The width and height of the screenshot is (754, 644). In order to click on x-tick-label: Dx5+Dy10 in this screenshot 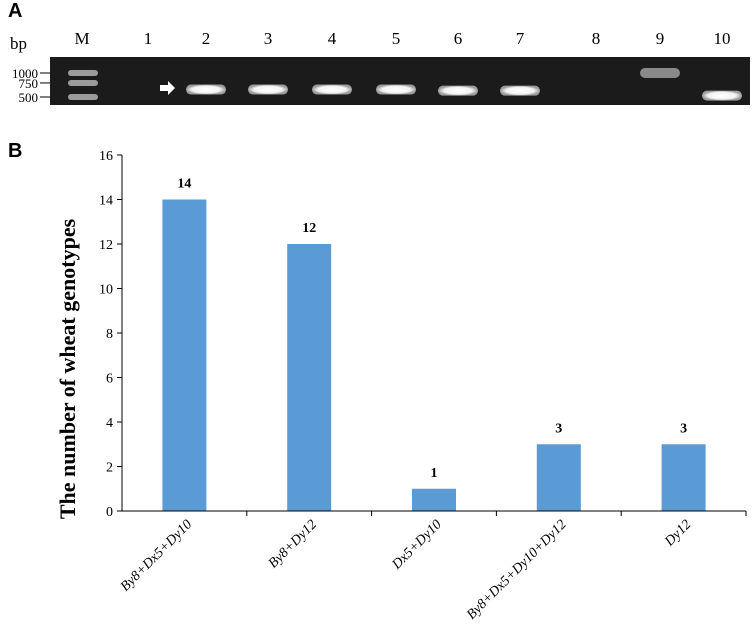, I will do `click(417, 545)`.